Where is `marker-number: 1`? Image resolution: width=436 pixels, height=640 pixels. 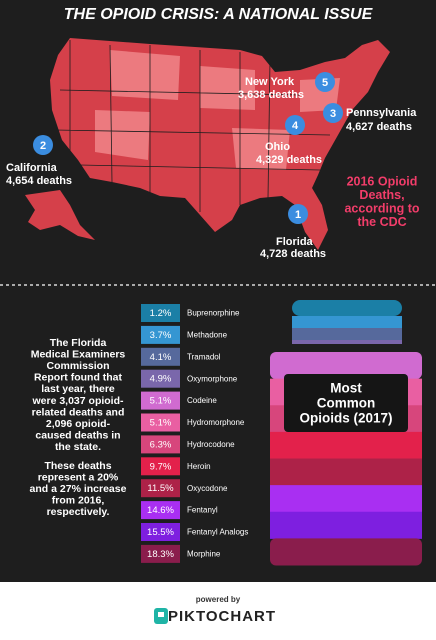 marker-number: 1 is located at coordinates (298, 215).